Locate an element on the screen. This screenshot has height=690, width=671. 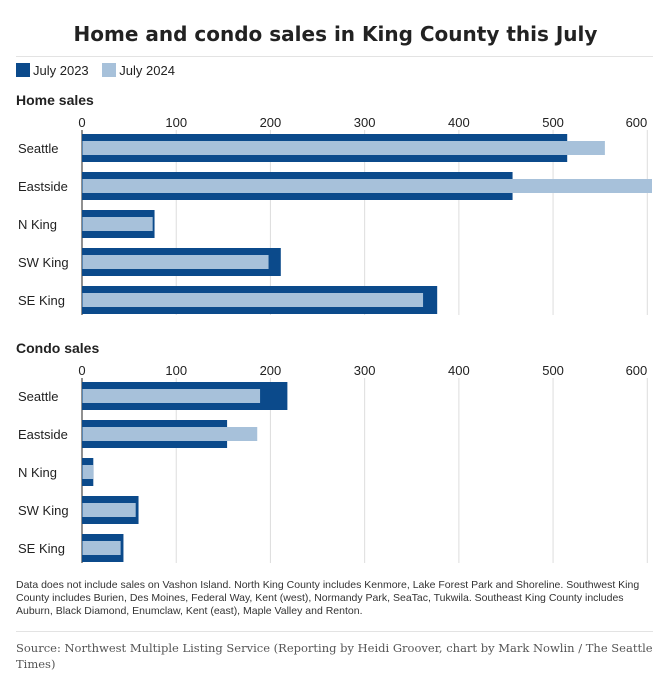
legend-label-2024: July 2024 is located at coordinates (147, 71).